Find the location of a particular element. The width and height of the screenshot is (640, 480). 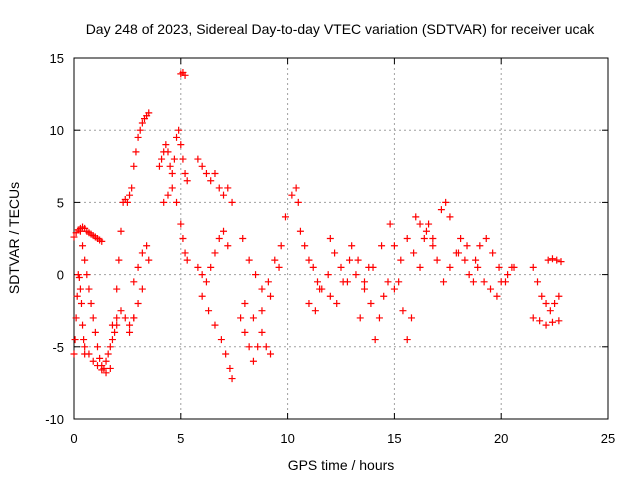

y-tick-label: 0 is located at coordinates (60, 275).